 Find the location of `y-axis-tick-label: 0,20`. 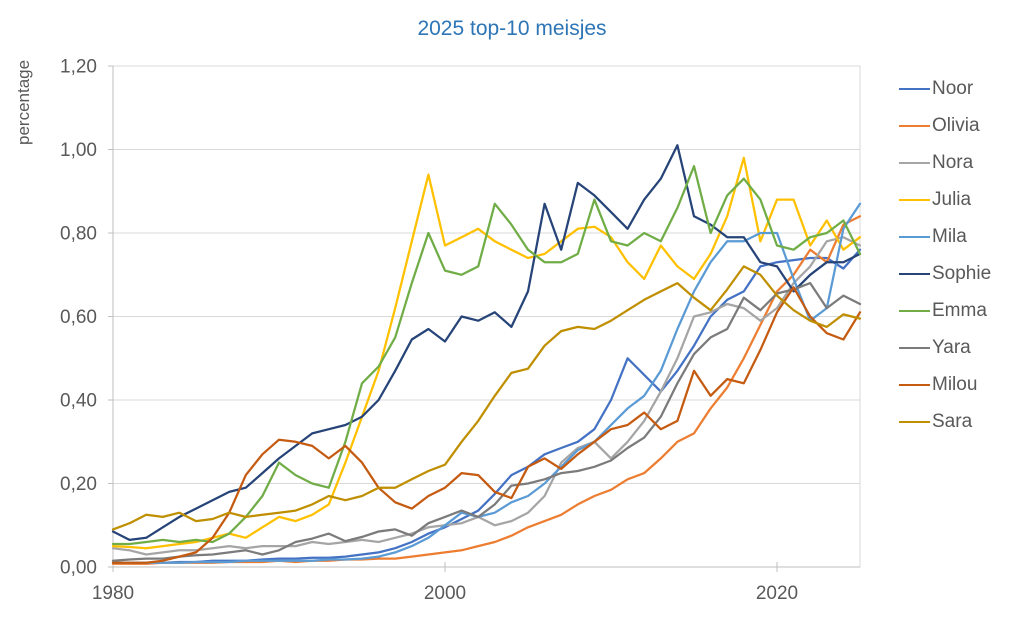

y-axis-tick-label: 0,20 is located at coordinates (78, 484).